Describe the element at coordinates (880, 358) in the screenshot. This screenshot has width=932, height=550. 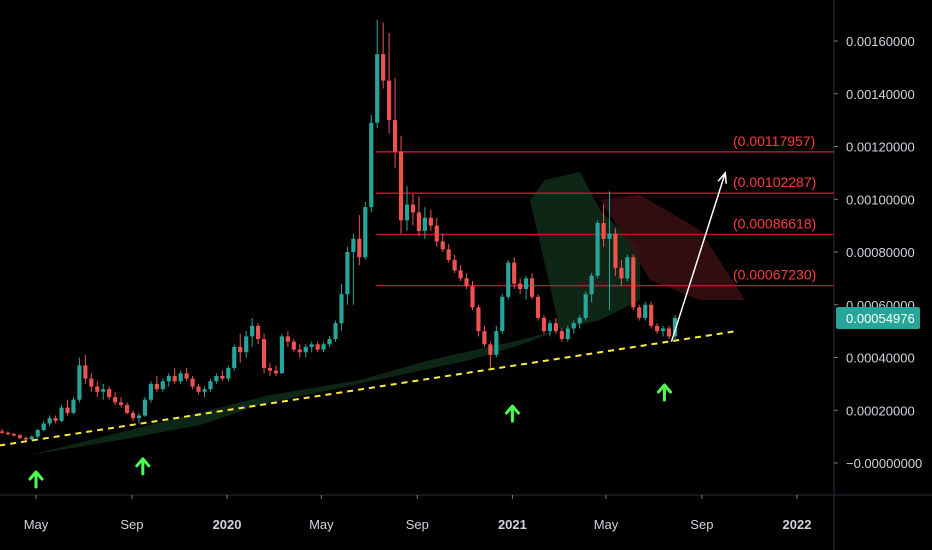
I see `y-tick-label: 0.00040000` at that location.